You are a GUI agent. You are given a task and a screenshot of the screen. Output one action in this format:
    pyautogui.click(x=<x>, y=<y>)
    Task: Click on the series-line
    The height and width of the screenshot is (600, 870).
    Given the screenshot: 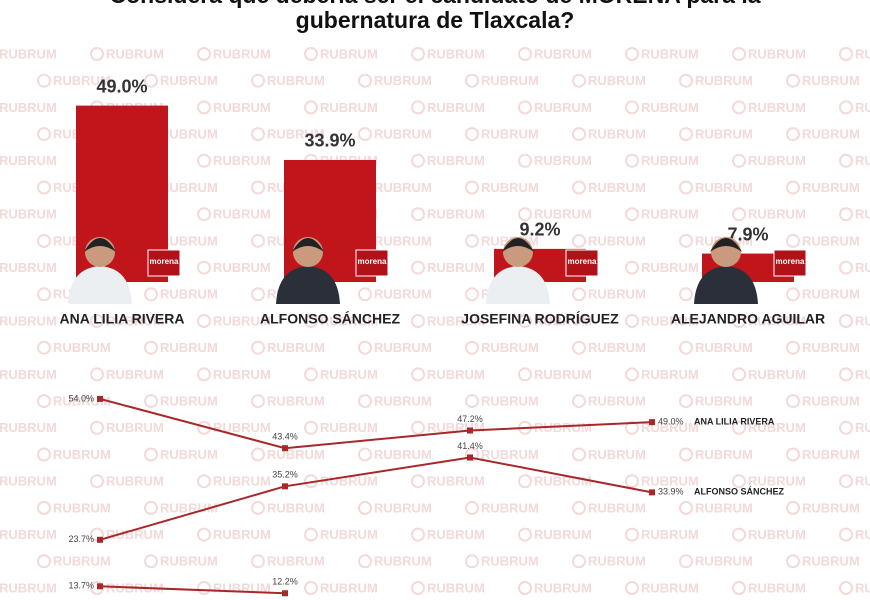 What is the action you would take?
    pyautogui.click(x=192, y=590)
    